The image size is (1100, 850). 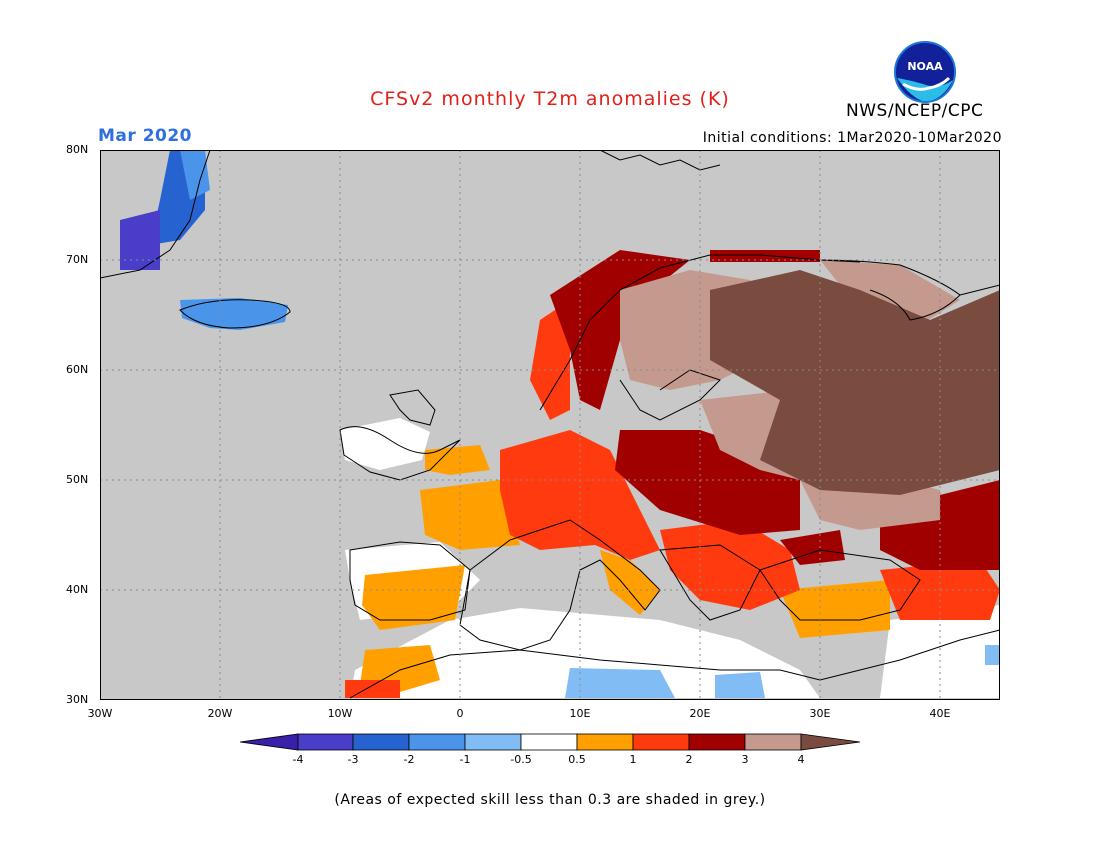 What do you see at coordinates (298, 759) in the screenshot?
I see `colorbar-label: -4` at bounding box center [298, 759].